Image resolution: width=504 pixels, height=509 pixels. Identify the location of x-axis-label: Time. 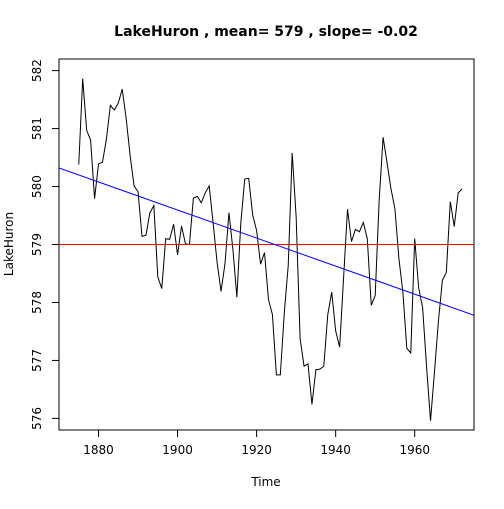
(265, 482).